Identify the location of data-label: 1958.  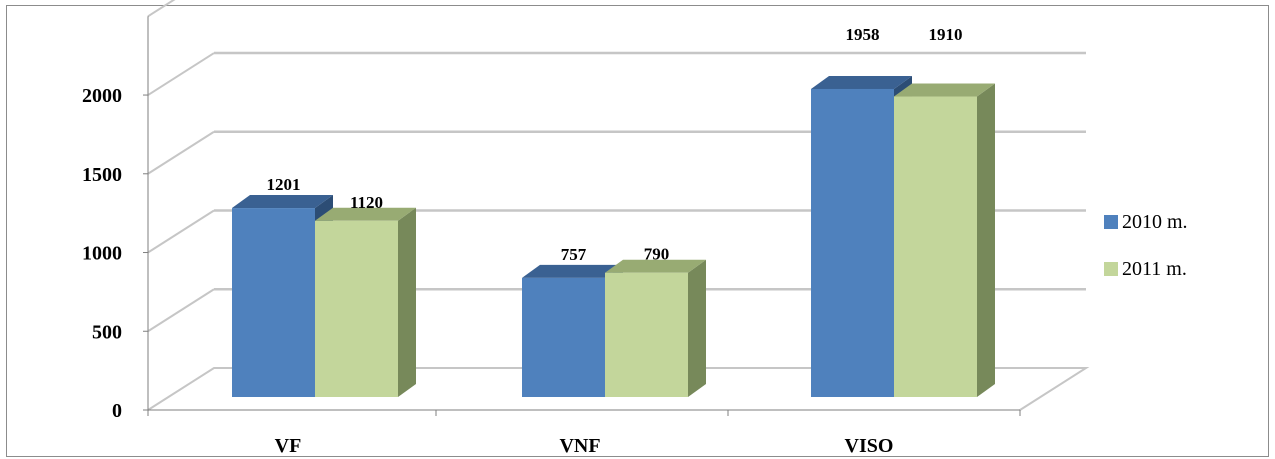
(863, 34).